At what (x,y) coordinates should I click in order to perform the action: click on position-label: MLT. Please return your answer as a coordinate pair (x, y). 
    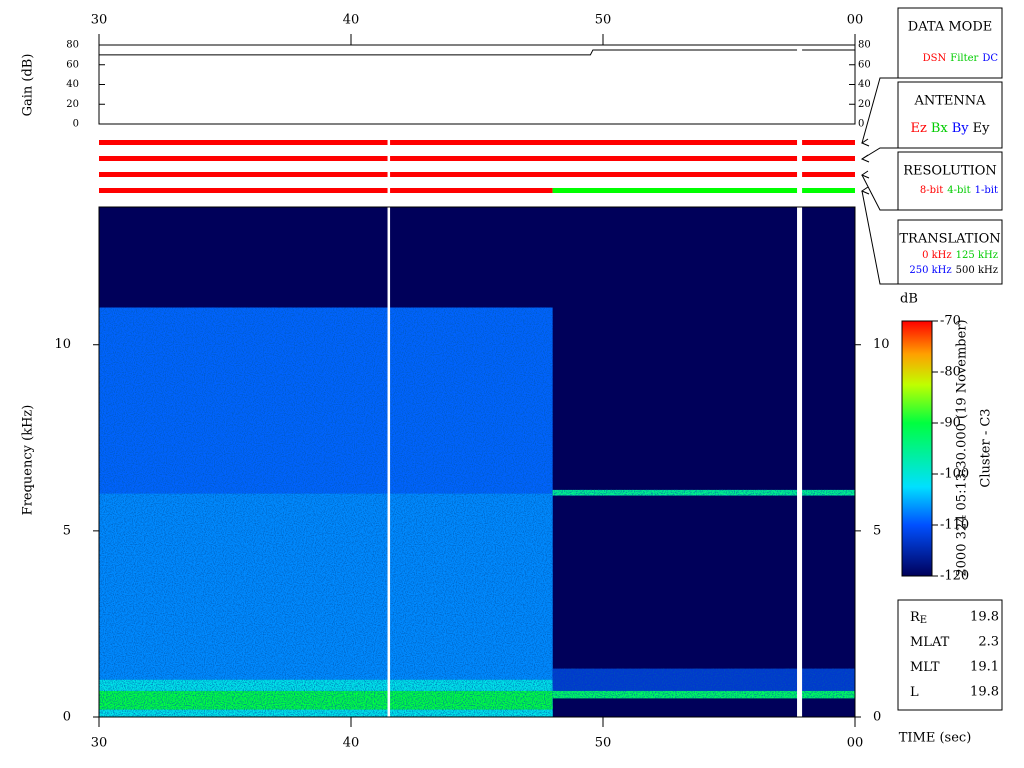
    Looking at the image, I should click on (925, 667).